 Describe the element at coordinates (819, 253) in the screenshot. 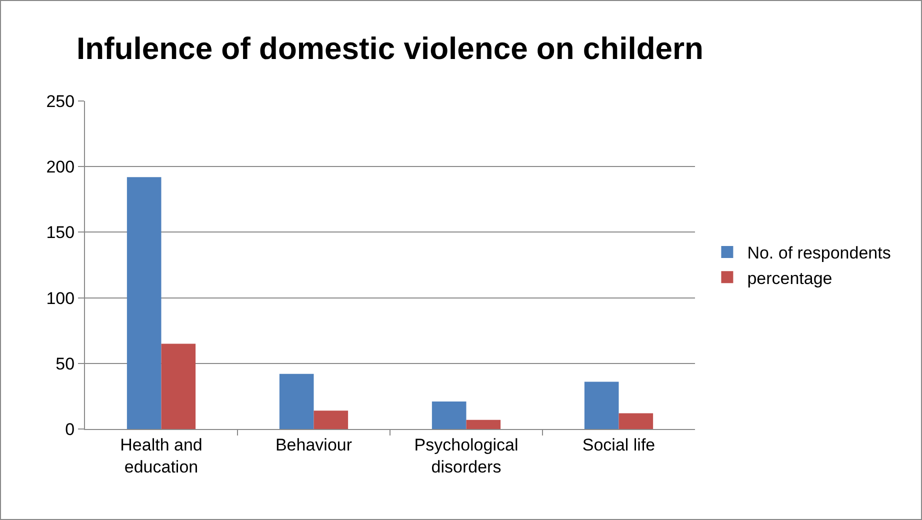

I see `legend-label: No. of respondents` at that location.